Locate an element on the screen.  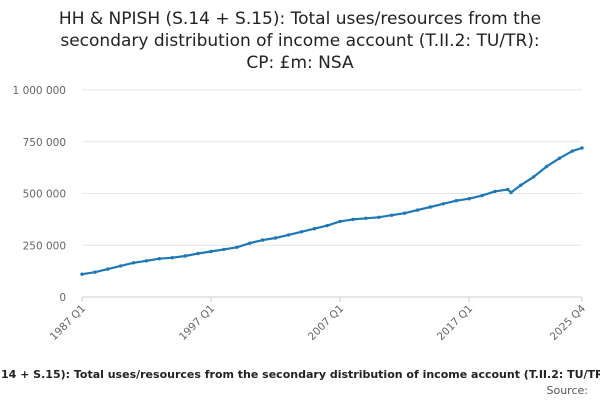
x-tick-label: 2025 Q4 is located at coordinates (568, 322).